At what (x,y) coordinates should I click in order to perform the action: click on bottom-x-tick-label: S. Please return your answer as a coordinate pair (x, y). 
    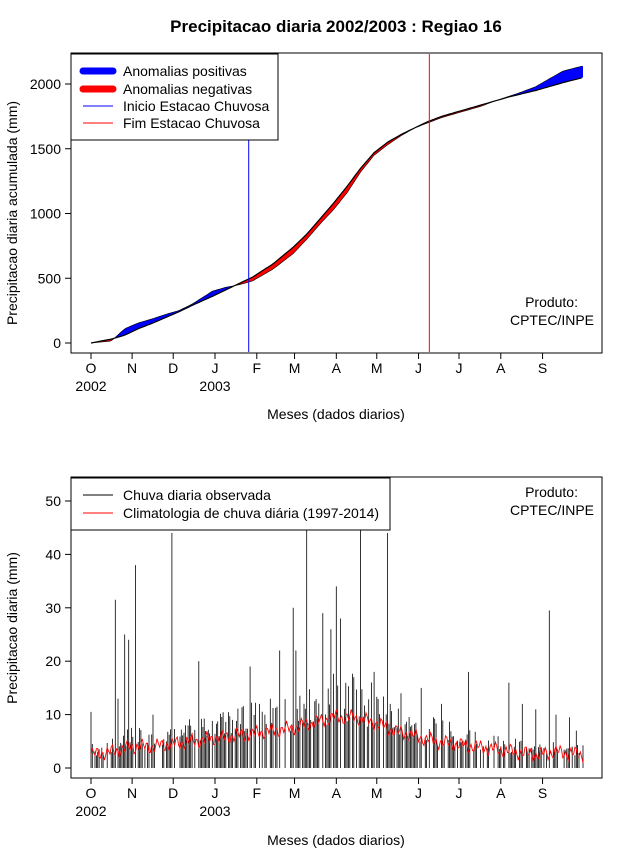
    Looking at the image, I should click on (542, 793).